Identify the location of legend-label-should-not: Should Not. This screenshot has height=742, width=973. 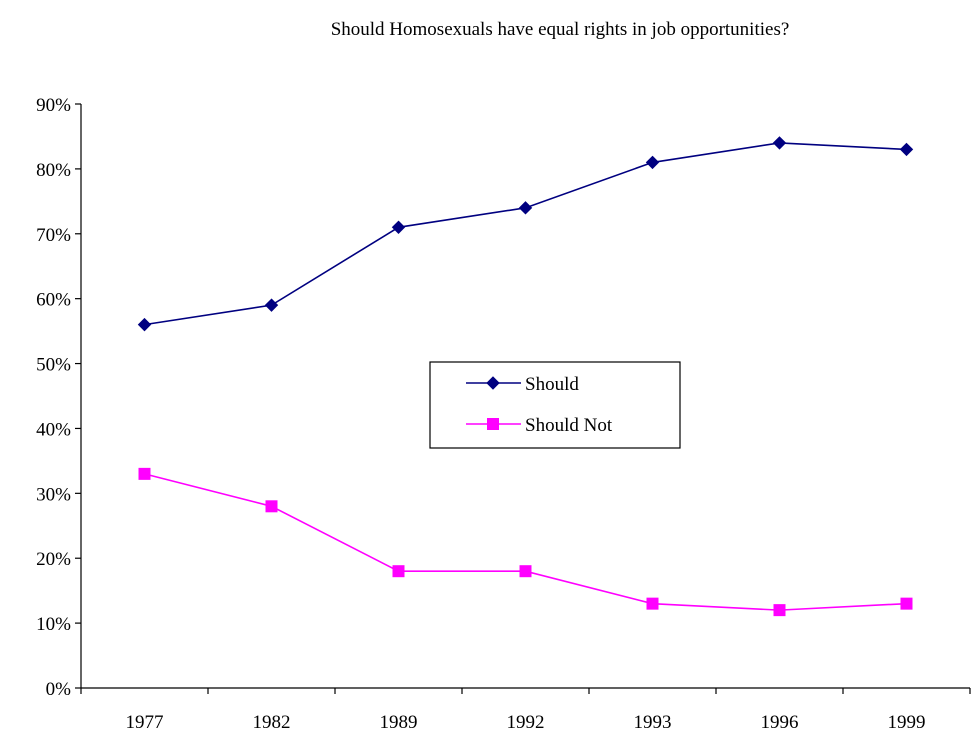
(569, 425).